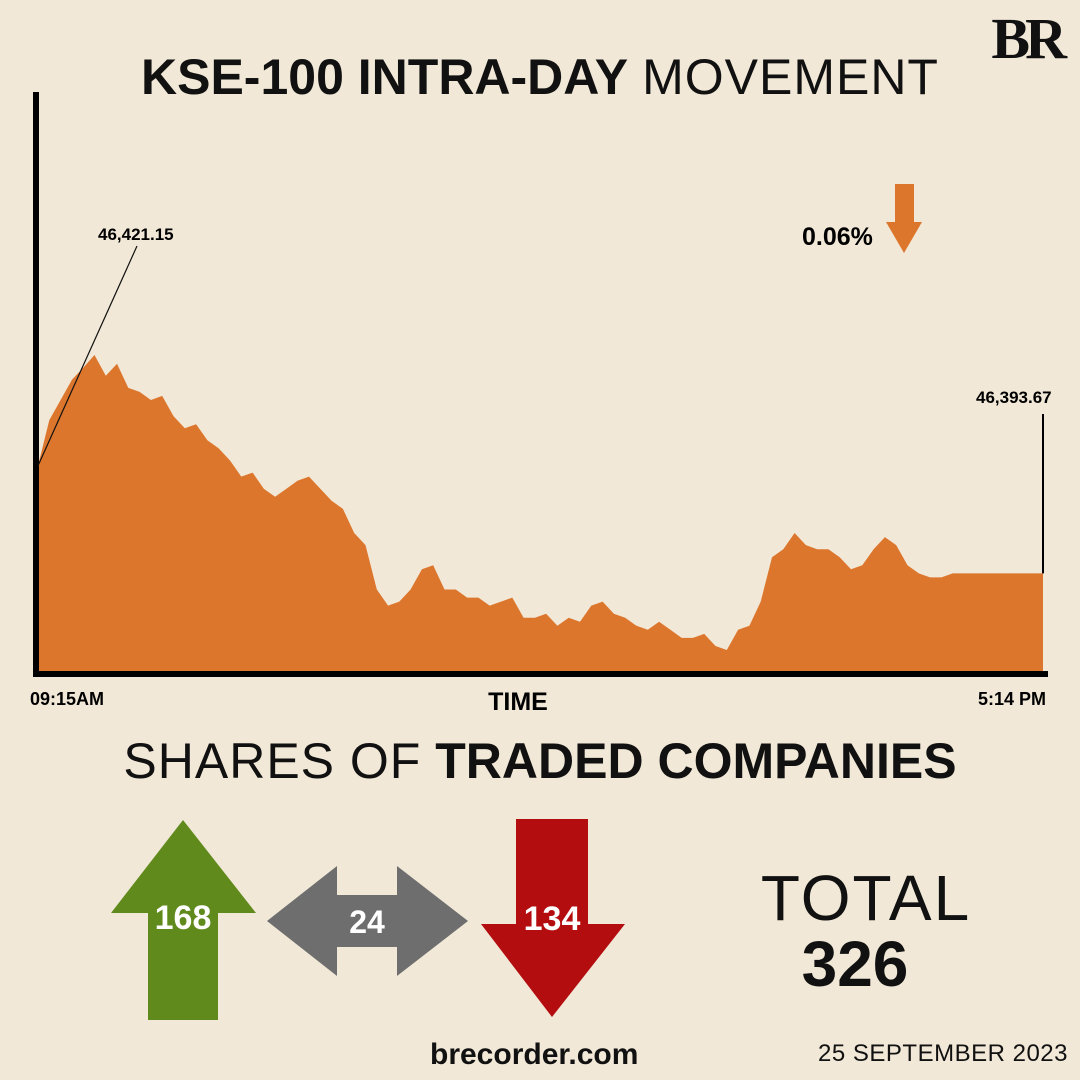 This screenshot has width=1080, height=1080. I want to click on declined-down-arrow-icon, so click(553, 918).